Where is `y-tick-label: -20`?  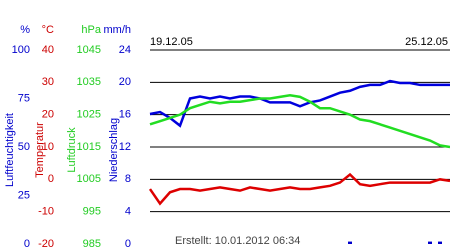 y-tick-label: -20 is located at coordinates (46, 244).